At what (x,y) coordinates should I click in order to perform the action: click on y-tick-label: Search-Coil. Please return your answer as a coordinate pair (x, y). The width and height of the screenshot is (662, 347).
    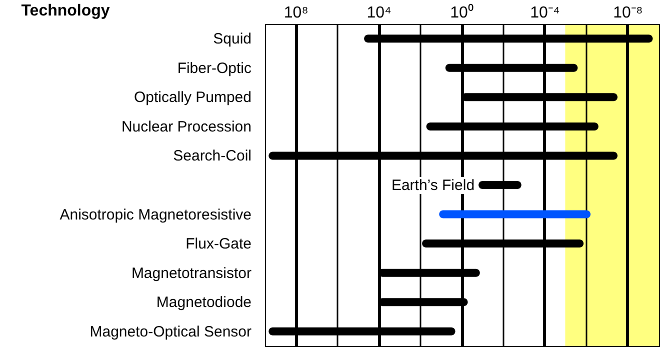
    Looking at the image, I should click on (212, 156).